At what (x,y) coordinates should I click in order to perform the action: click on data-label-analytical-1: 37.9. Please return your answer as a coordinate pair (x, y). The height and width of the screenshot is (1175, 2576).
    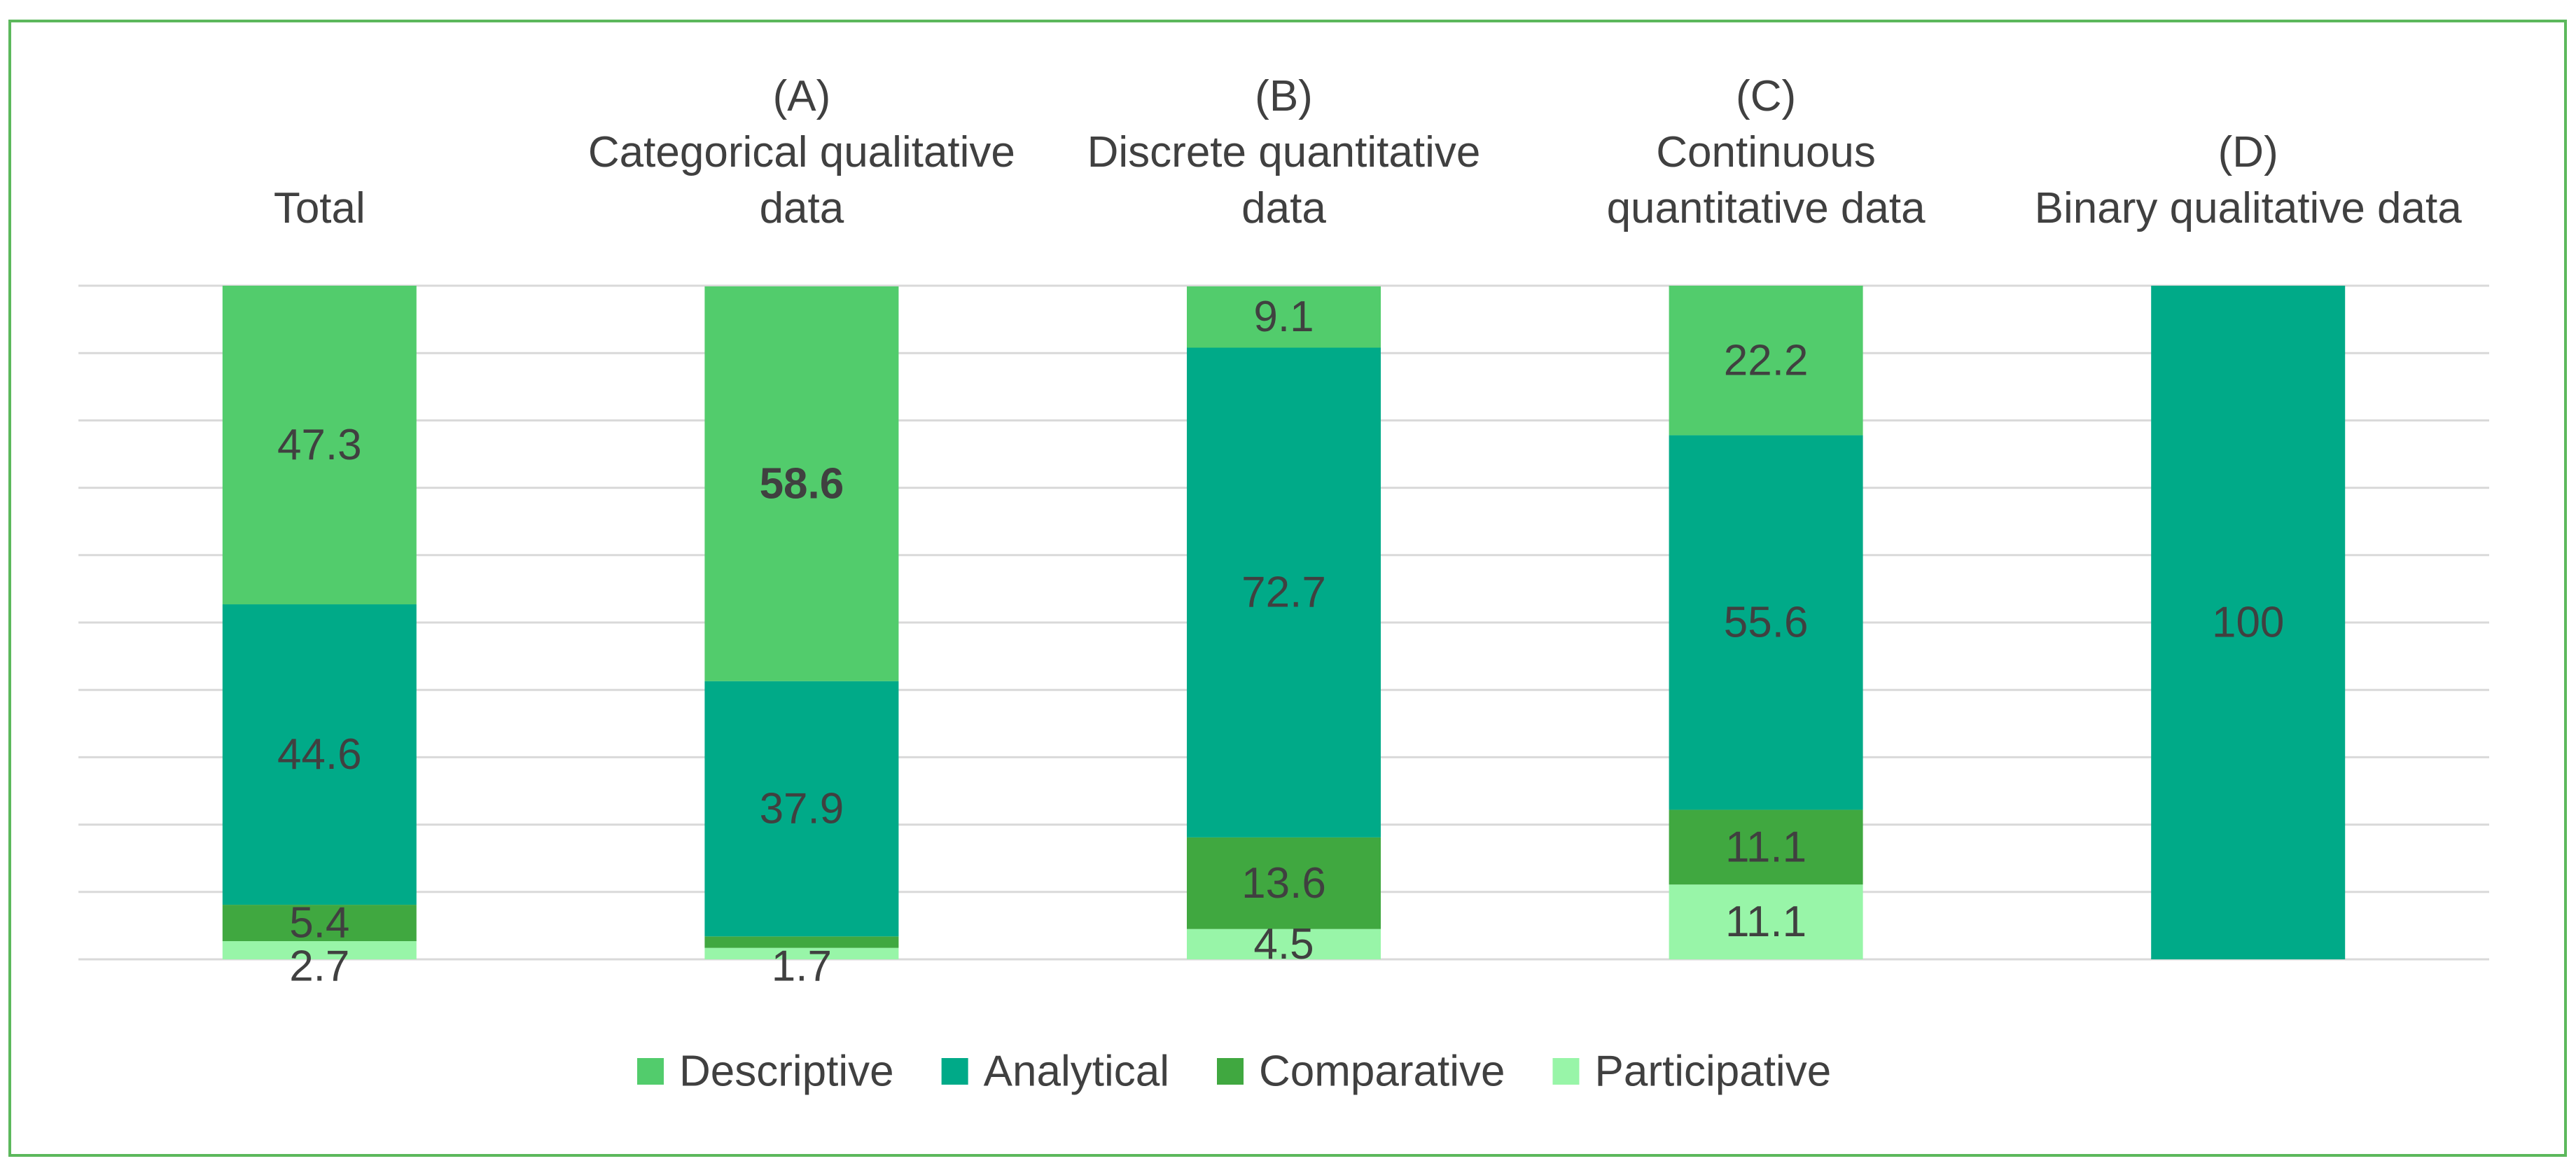
    Looking at the image, I should click on (802, 808).